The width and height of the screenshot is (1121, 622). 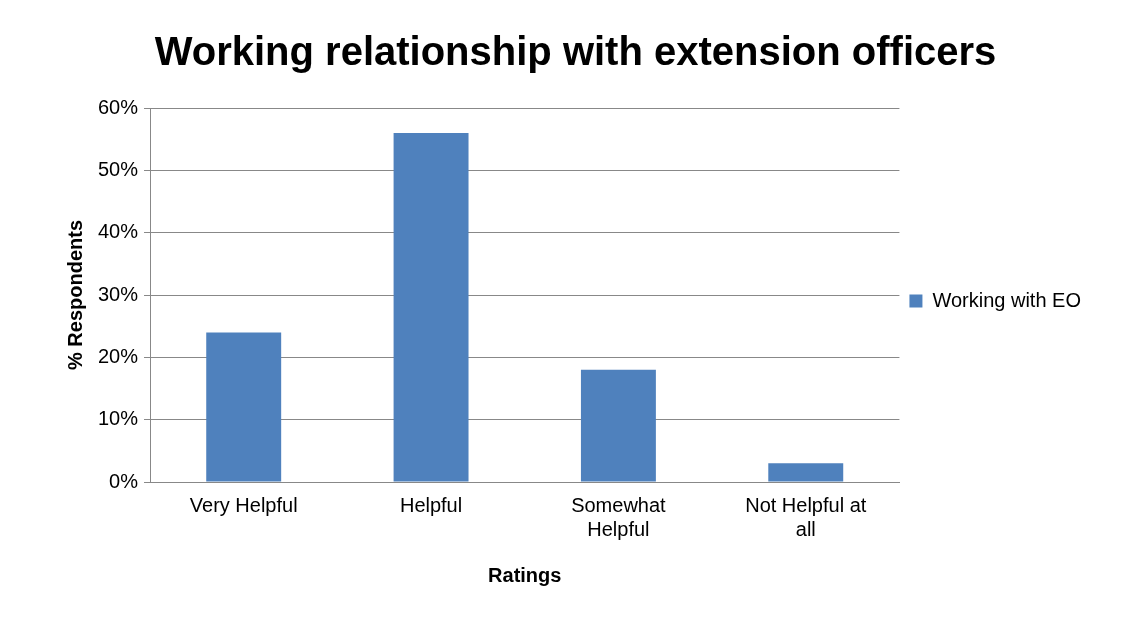 What do you see at coordinates (619, 516) in the screenshot?
I see `x-tick-label: Somewhat Helpful` at bounding box center [619, 516].